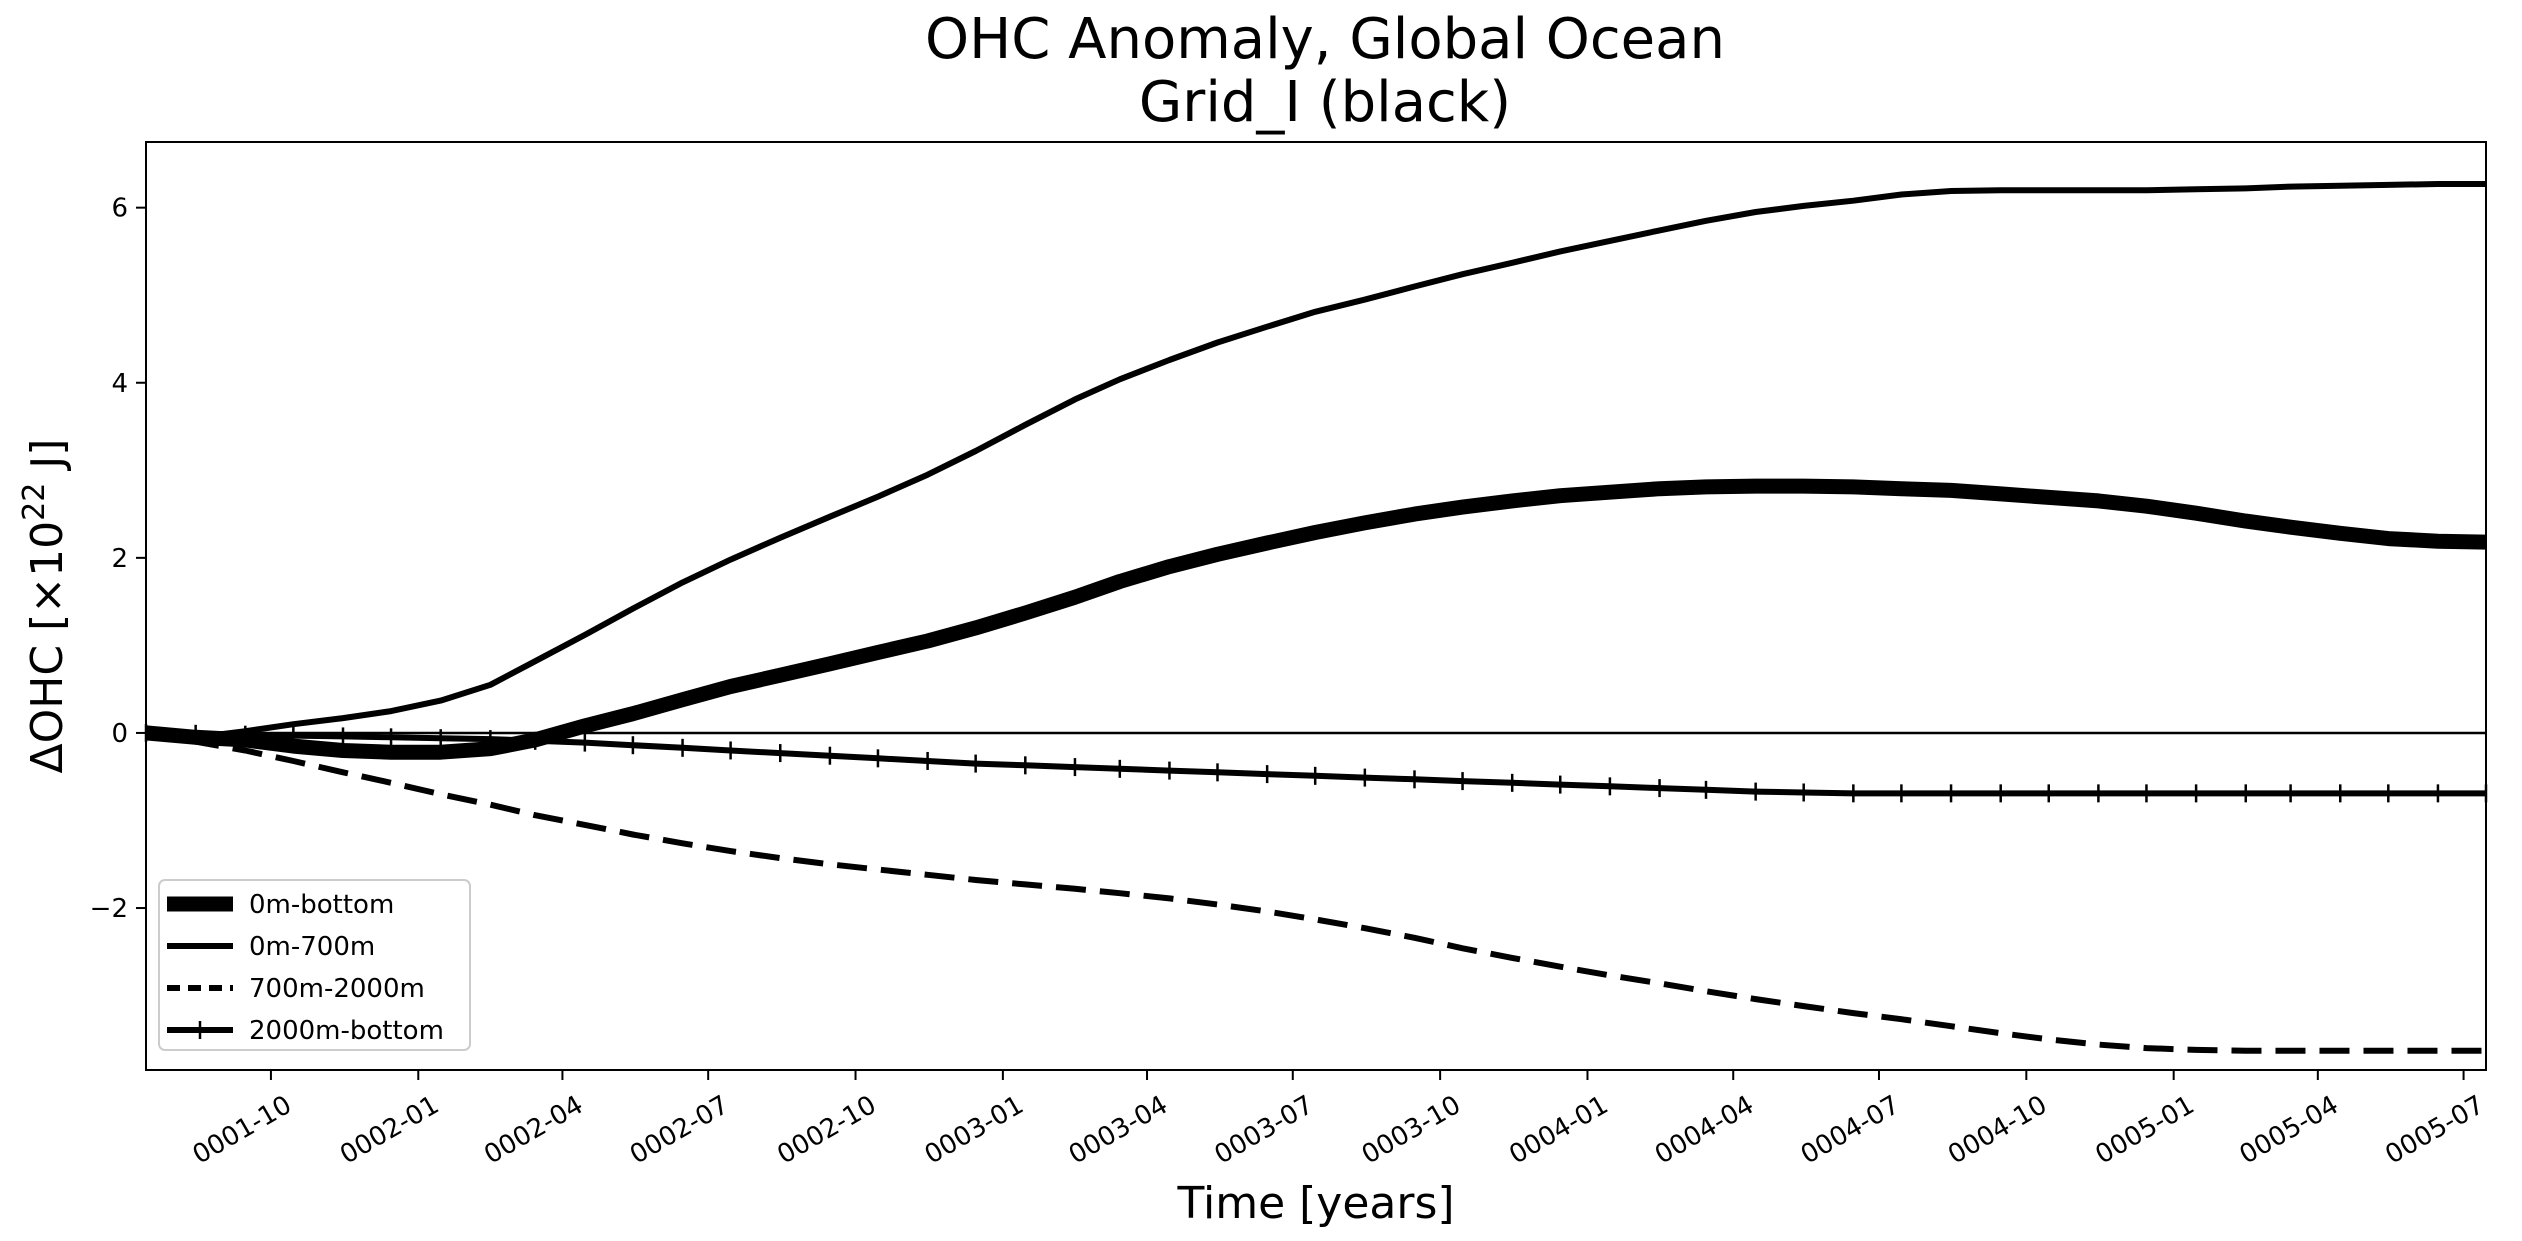 The image size is (2522, 1241). Describe the element at coordinates (389, 1130) in the screenshot. I see `x-tick-label: 0002-01` at that location.